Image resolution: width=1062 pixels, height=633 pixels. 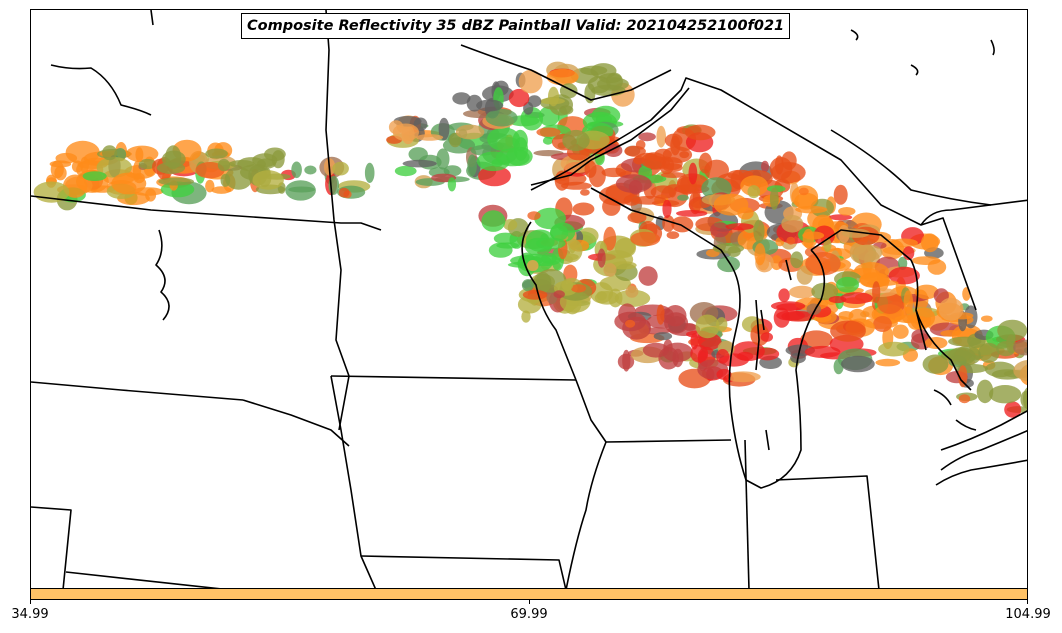 What do you see at coordinates (942, 397) in the screenshot?
I see `lake-st-clair` at bounding box center [942, 397].